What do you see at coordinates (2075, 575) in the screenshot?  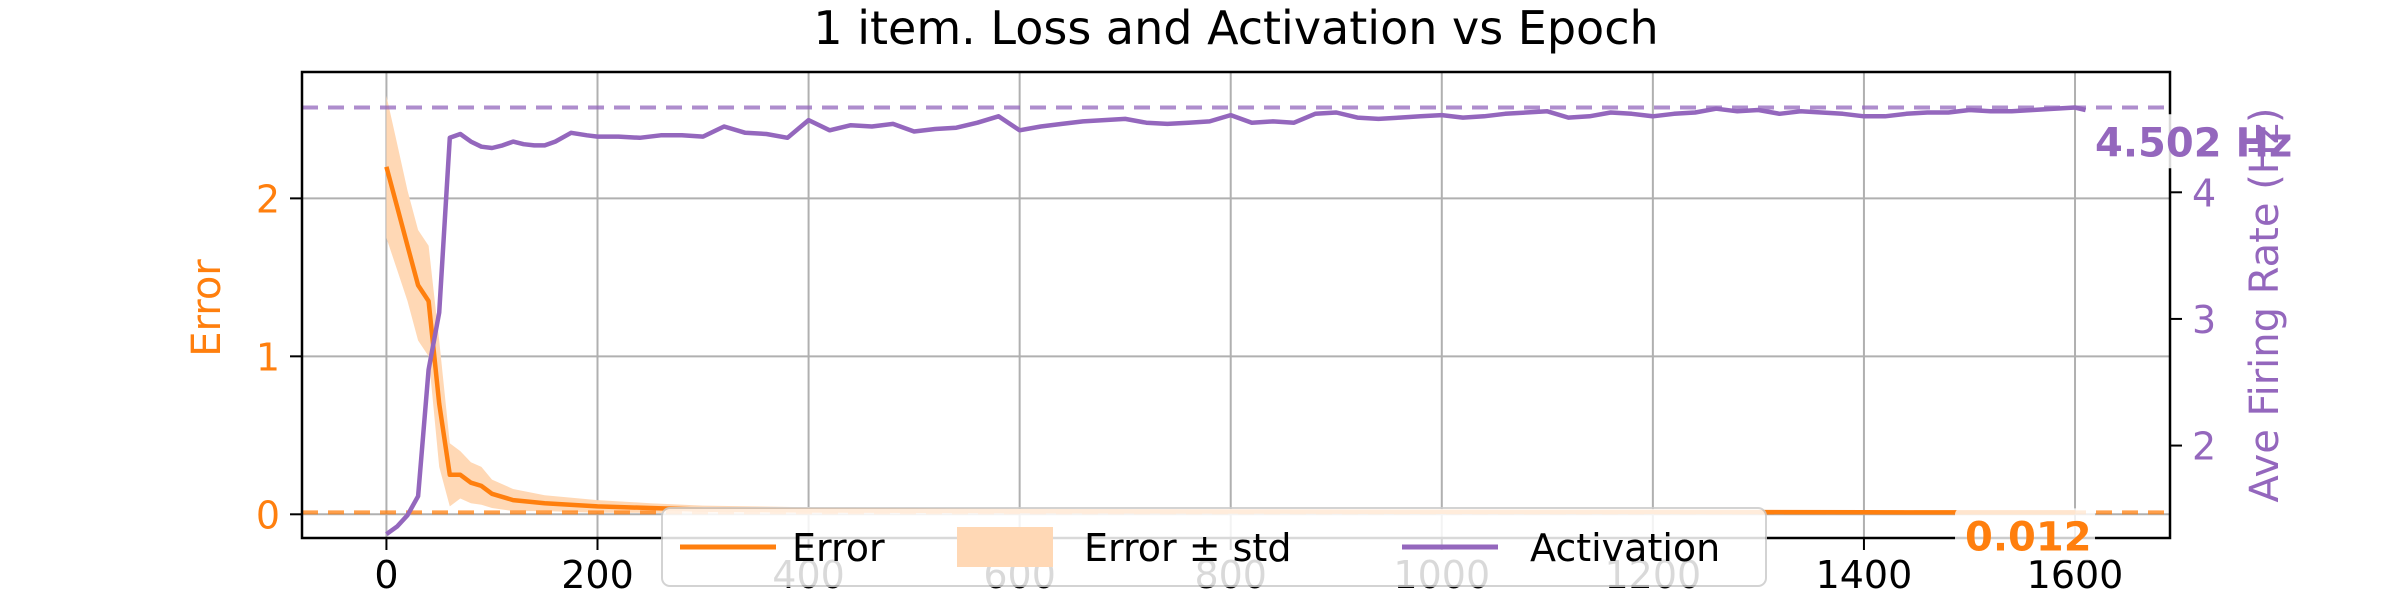 I see `x-tick-label: 1600` at bounding box center [2075, 575].